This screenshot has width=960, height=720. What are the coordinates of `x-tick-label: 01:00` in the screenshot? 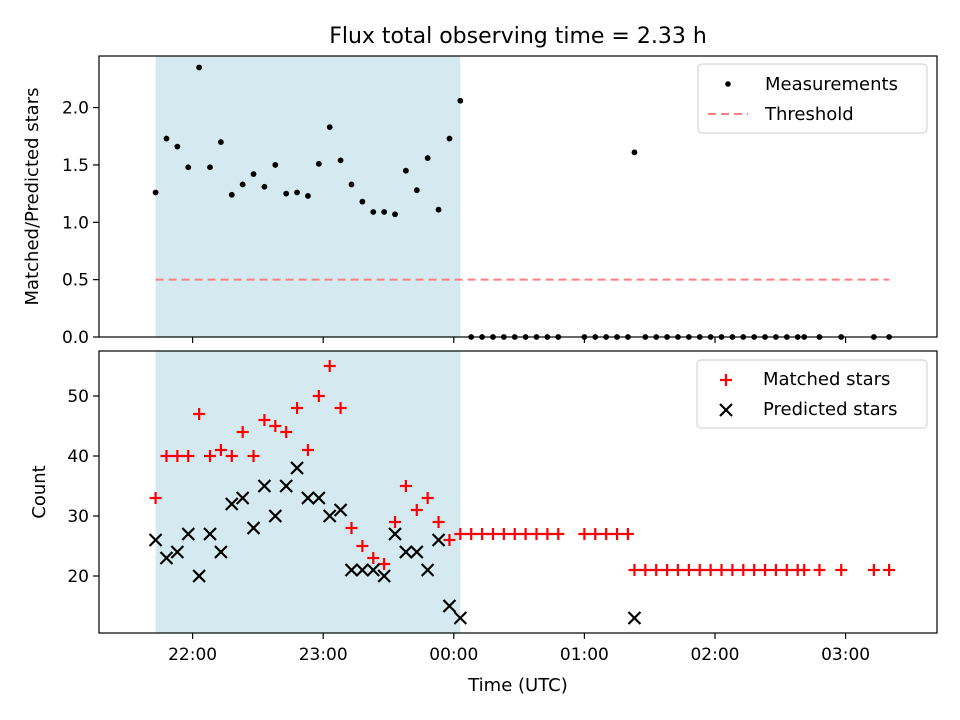 It's located at (584, 655).